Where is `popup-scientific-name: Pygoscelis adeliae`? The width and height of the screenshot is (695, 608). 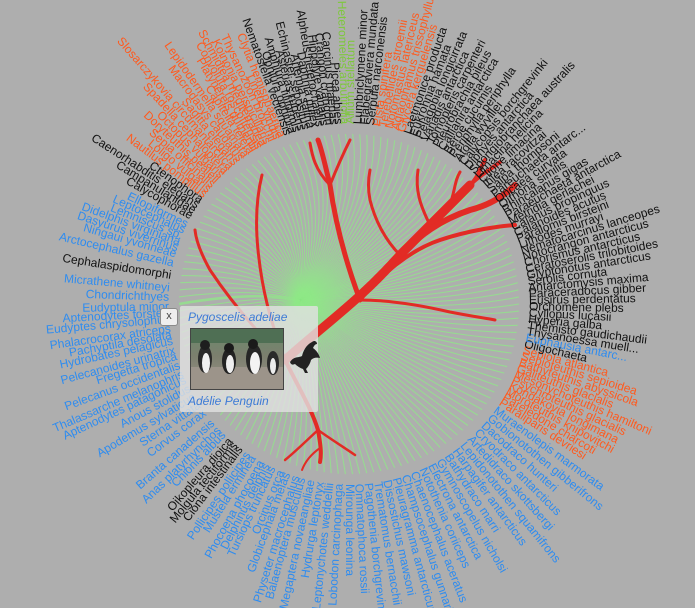
popup-scientific-name: Pygoscelis adeliae is located at coordinates (238, 317).